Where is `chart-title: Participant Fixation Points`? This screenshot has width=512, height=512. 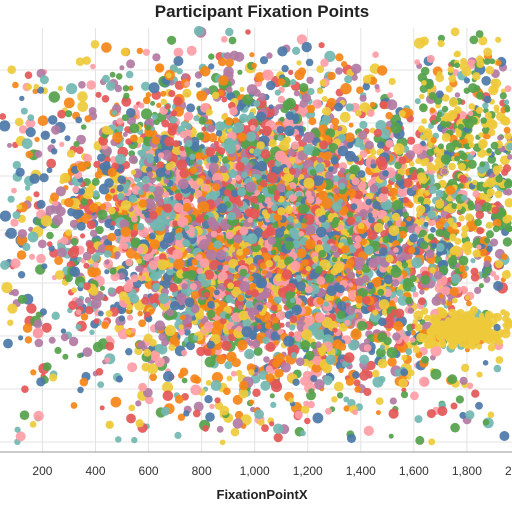
chart-title: Participant Fixation Points is located at coordinates (262, 11).